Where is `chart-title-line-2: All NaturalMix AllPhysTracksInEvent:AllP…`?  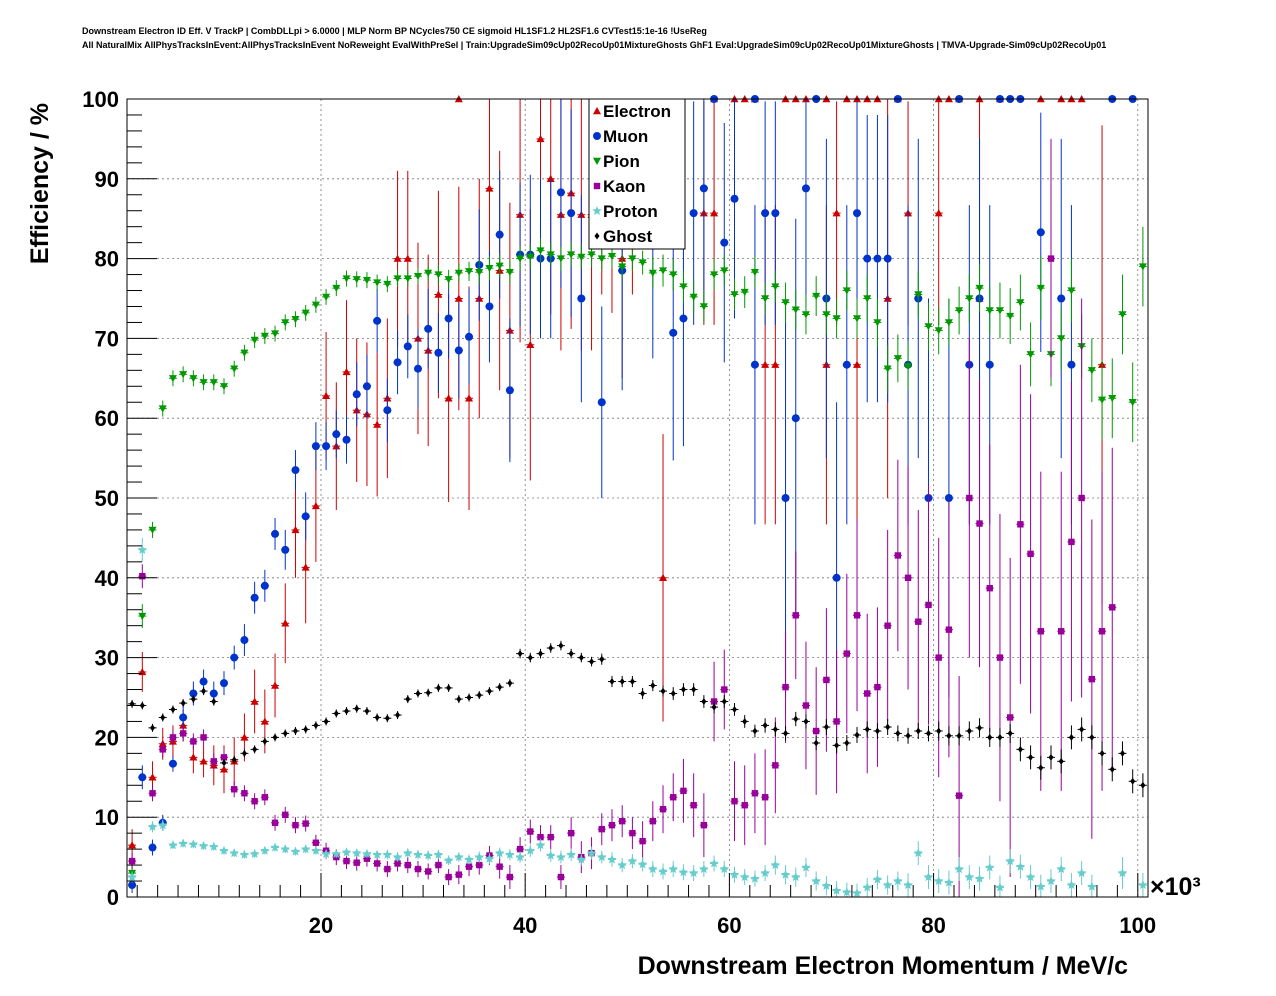 chart-title-line-2: All NaturalMix AllPhysTracksInEvent:AllP… is located at coordinates (594, 45).